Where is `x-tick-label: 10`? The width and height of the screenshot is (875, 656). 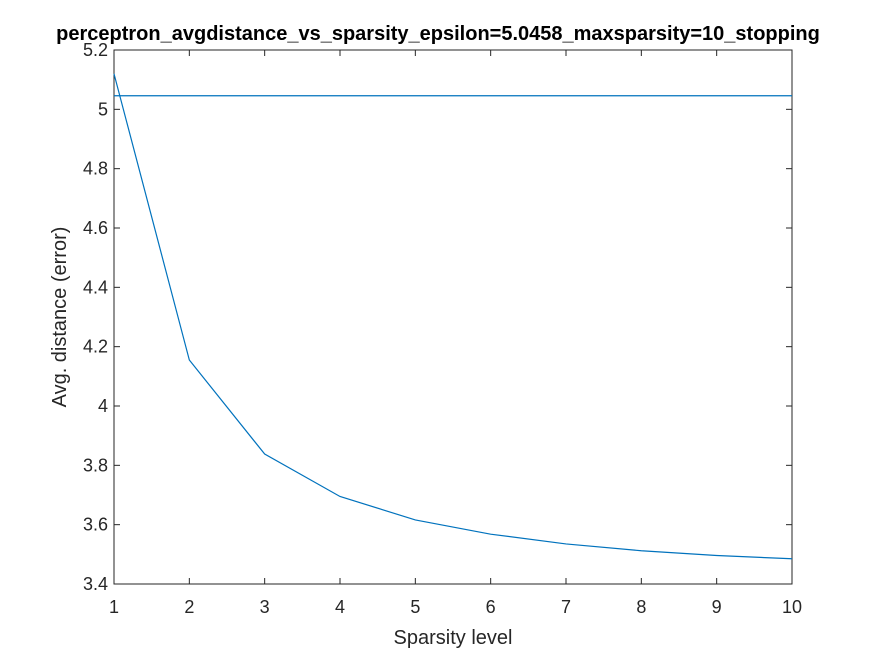
x-tick-label: 10 is located at coordinates (792, 607).